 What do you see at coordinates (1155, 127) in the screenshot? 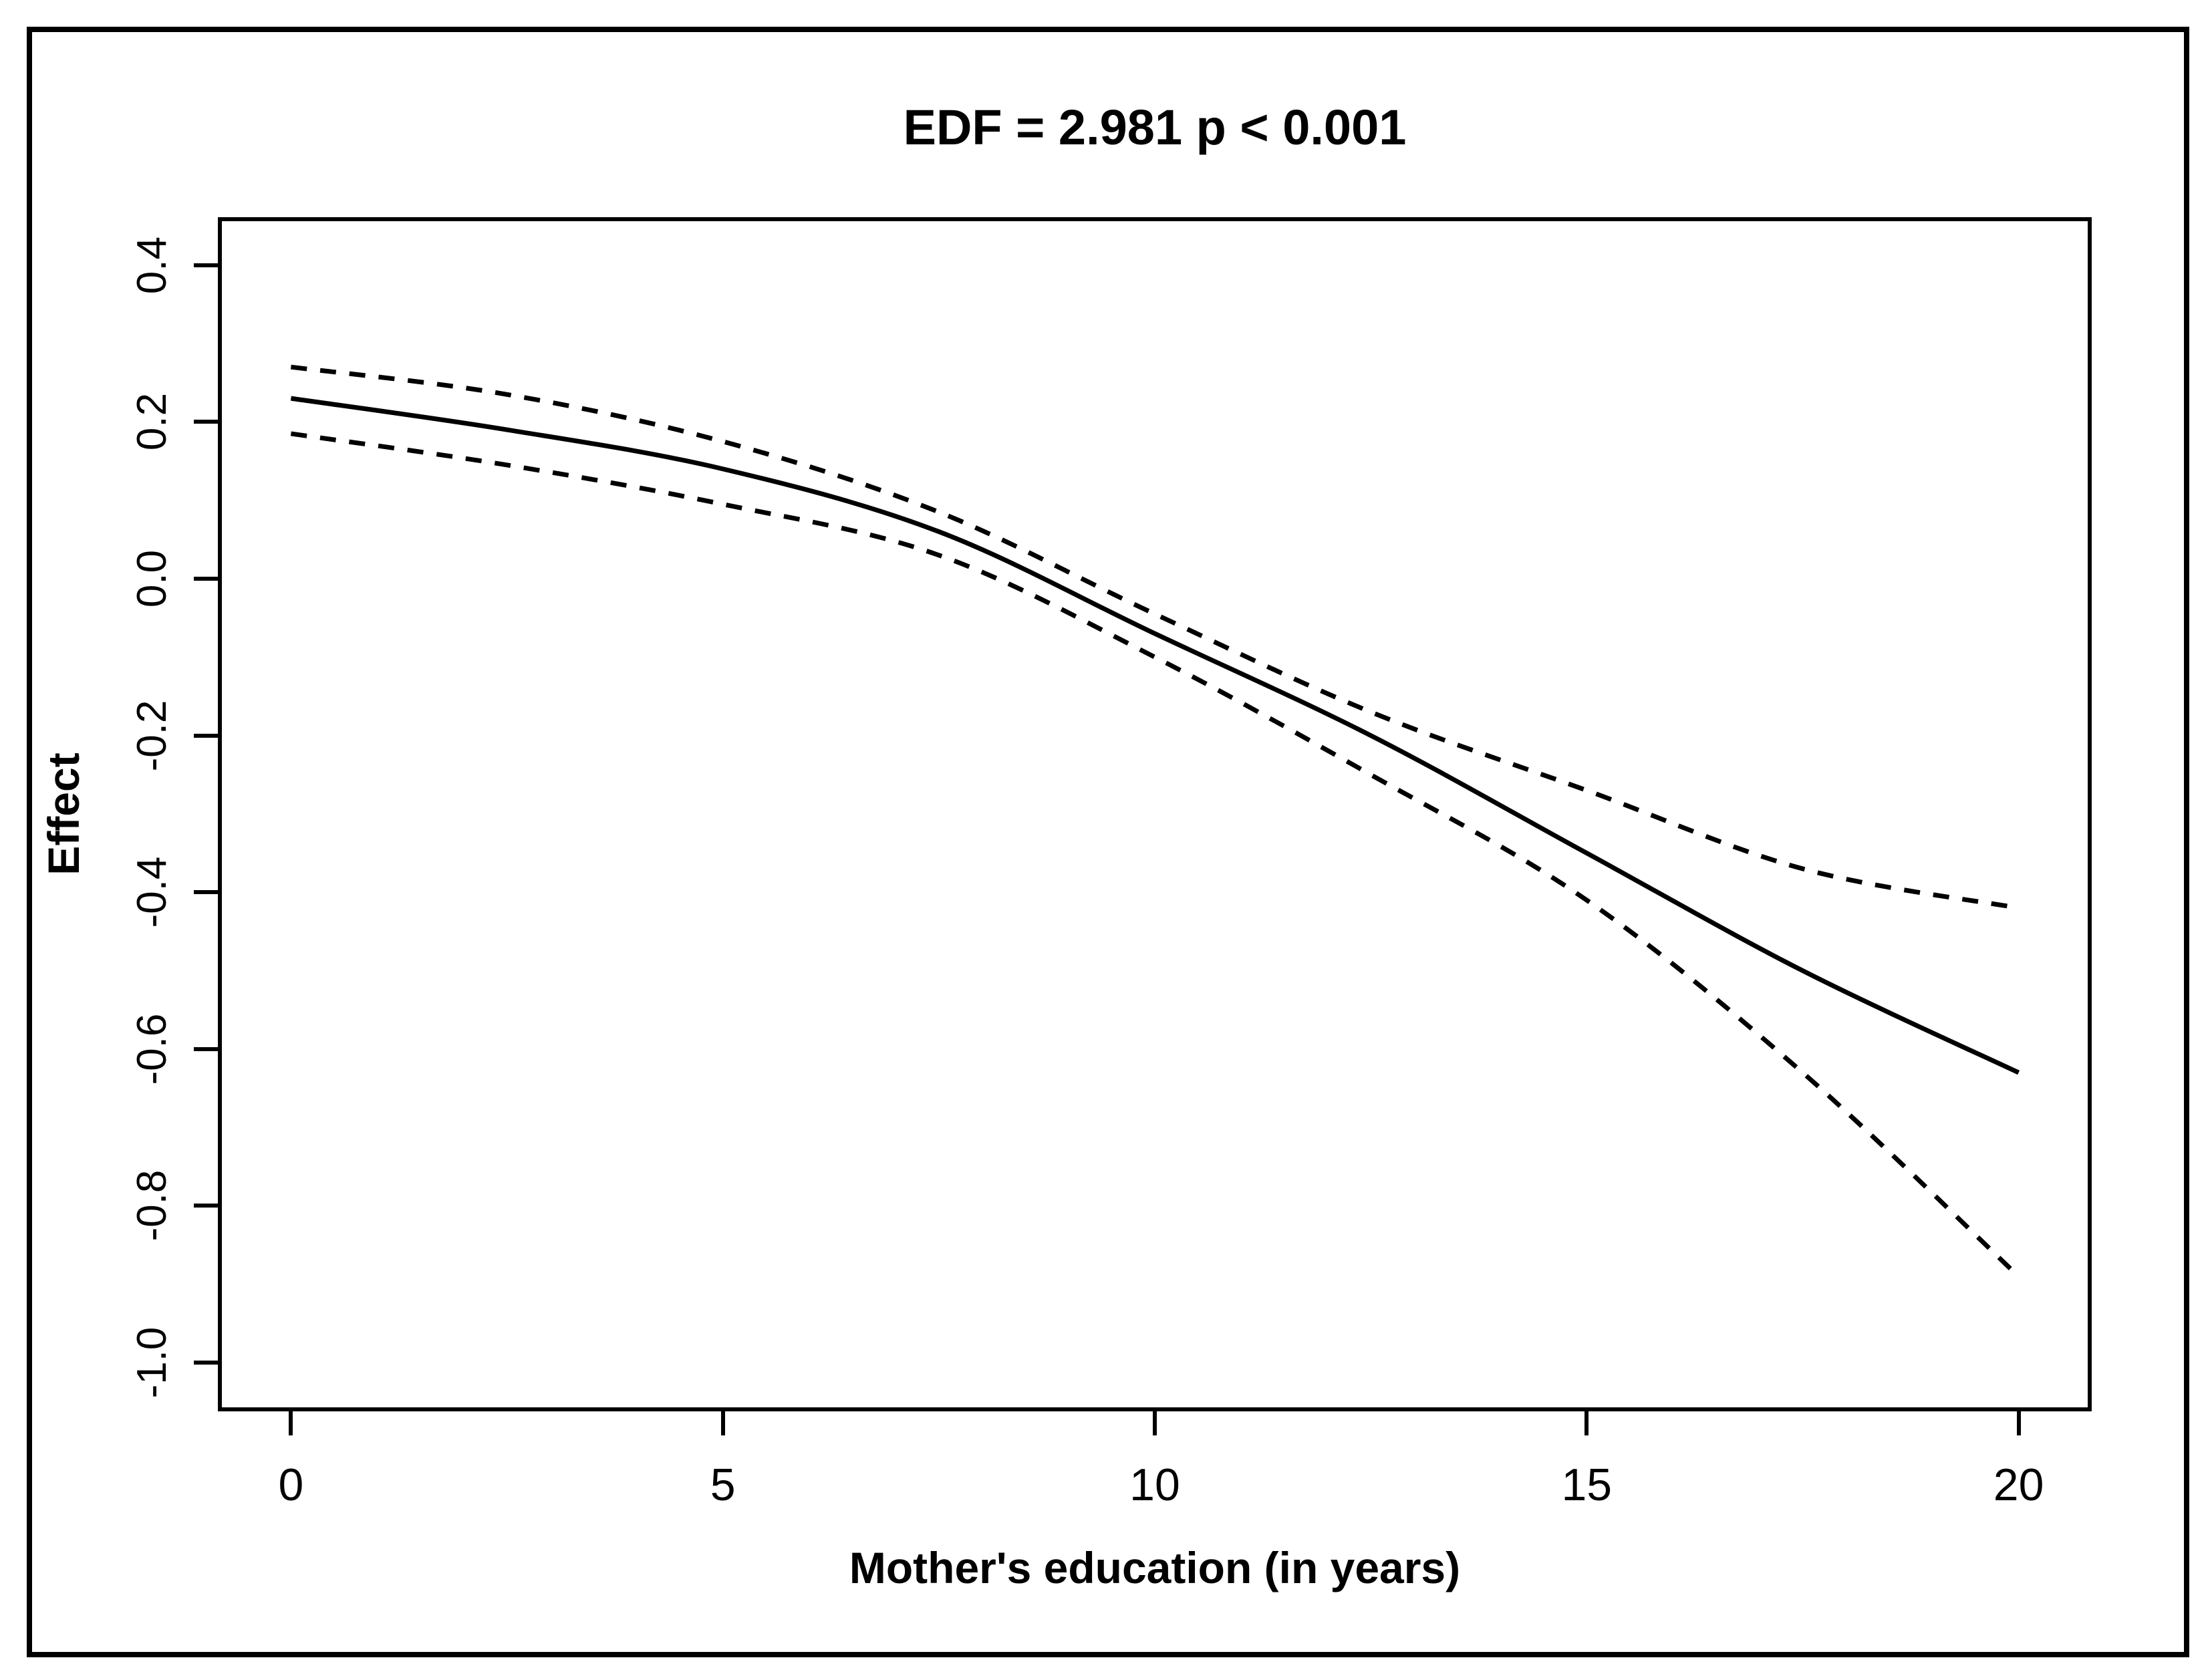
I see `chart-title: EDF = 2.981 p < 0.001` at bounding box center [1155, 127].